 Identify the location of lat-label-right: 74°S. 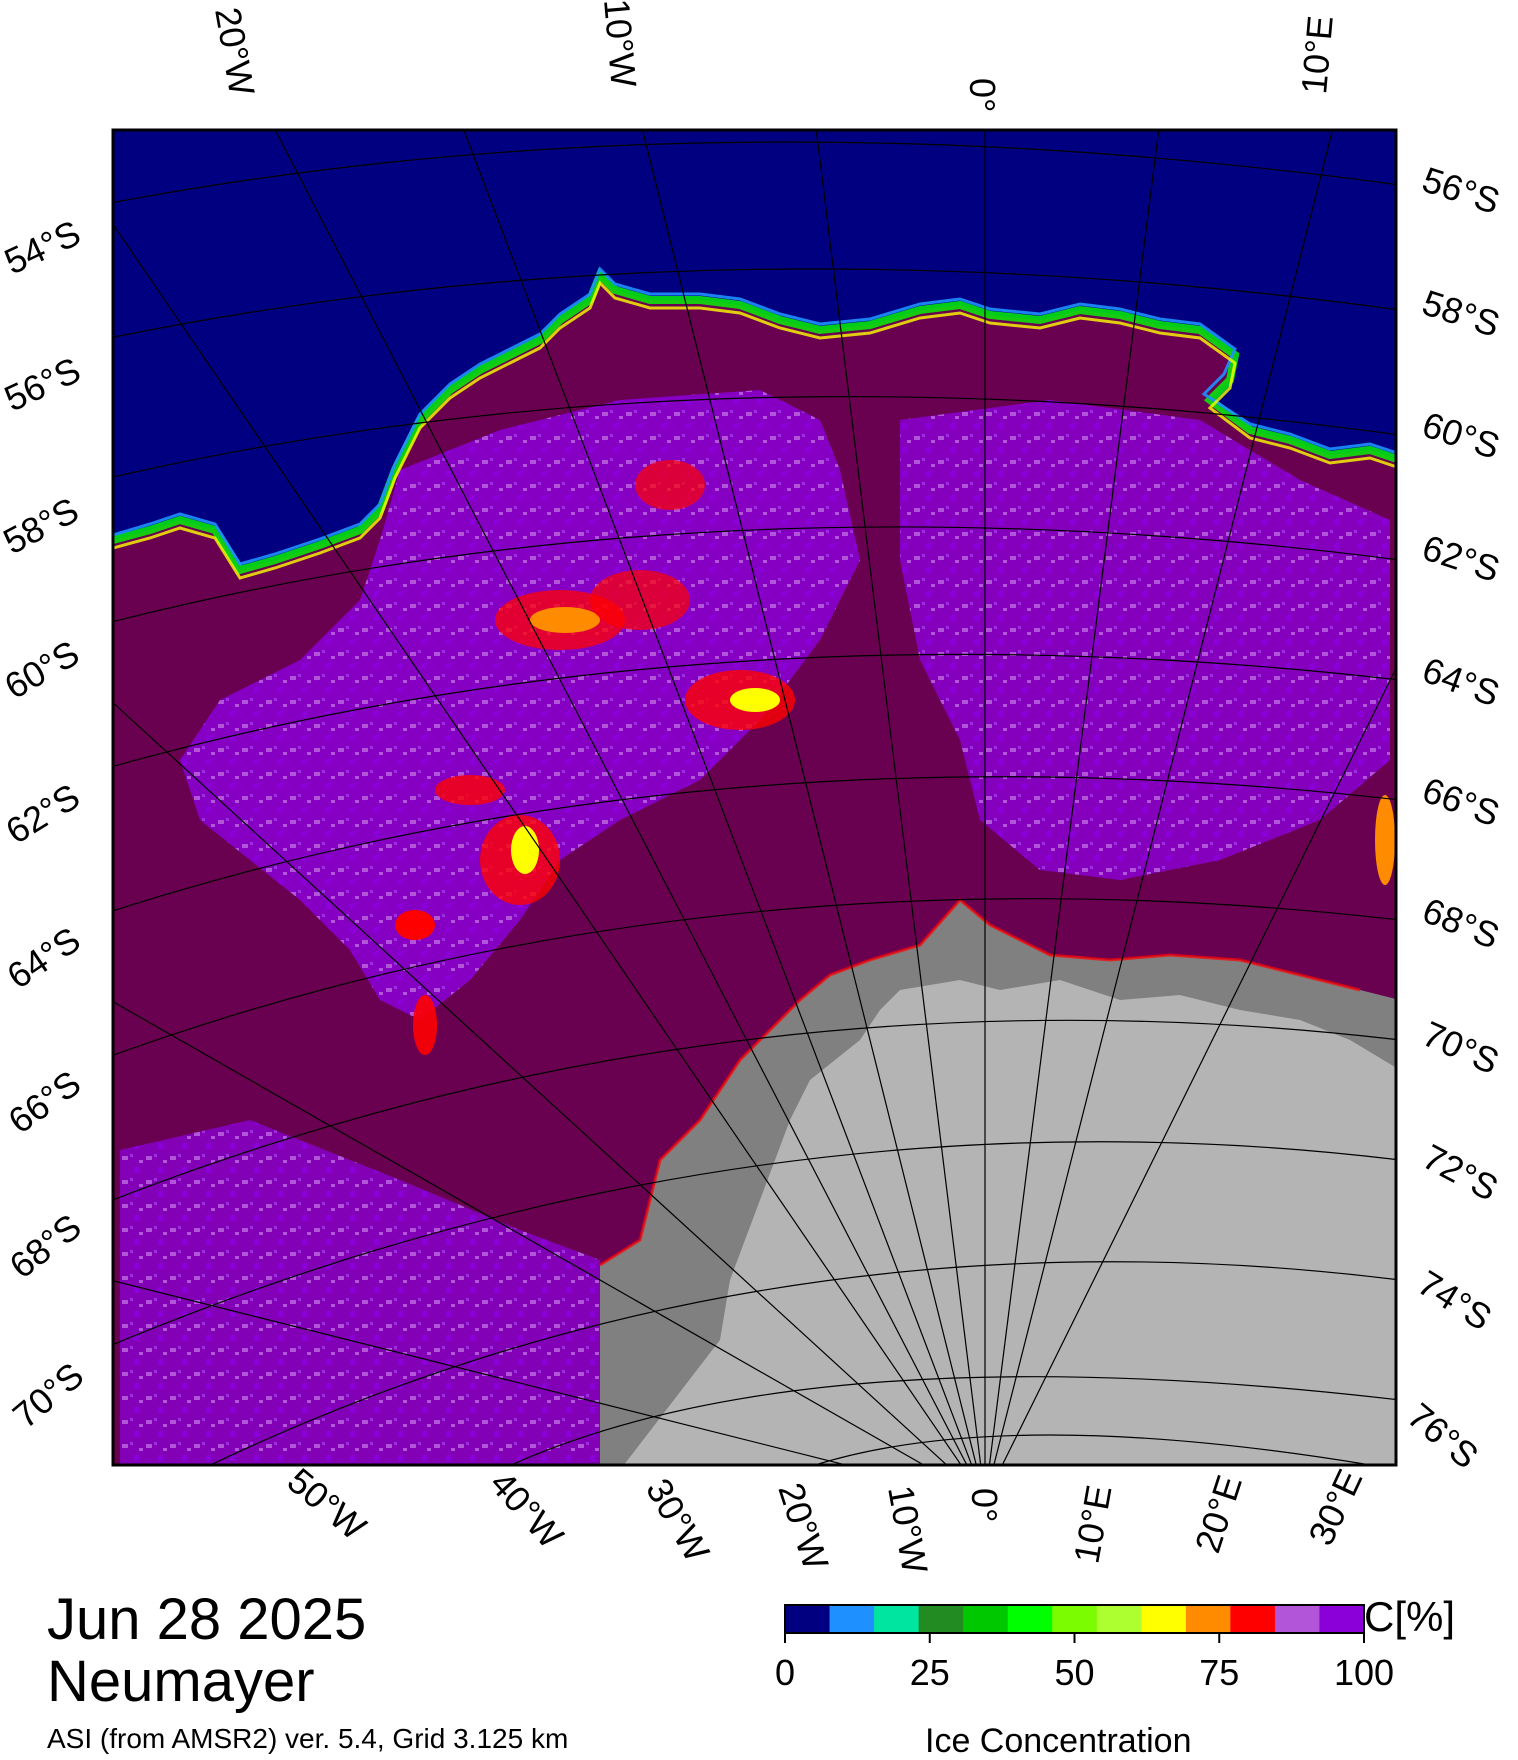
(1455, 1300).